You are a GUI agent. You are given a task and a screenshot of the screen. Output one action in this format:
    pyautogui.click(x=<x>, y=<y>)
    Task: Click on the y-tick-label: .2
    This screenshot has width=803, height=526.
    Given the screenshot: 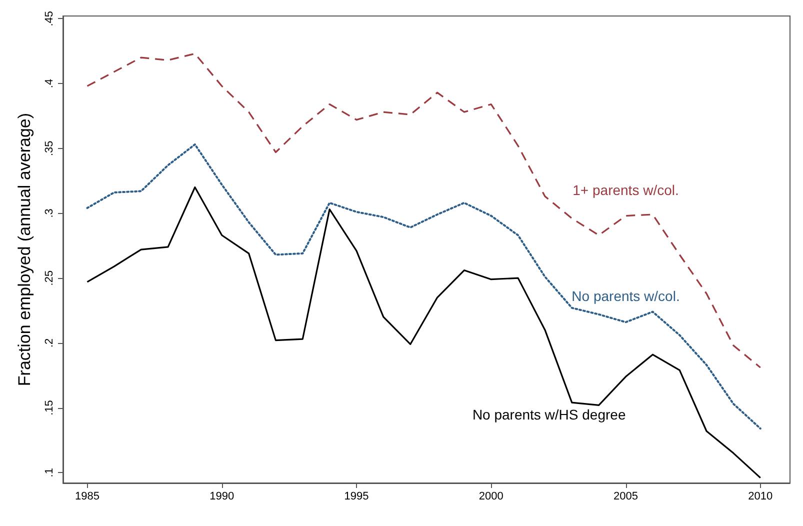 What is the action you would take?
    pyautogui.click(x=50, y=343)
    